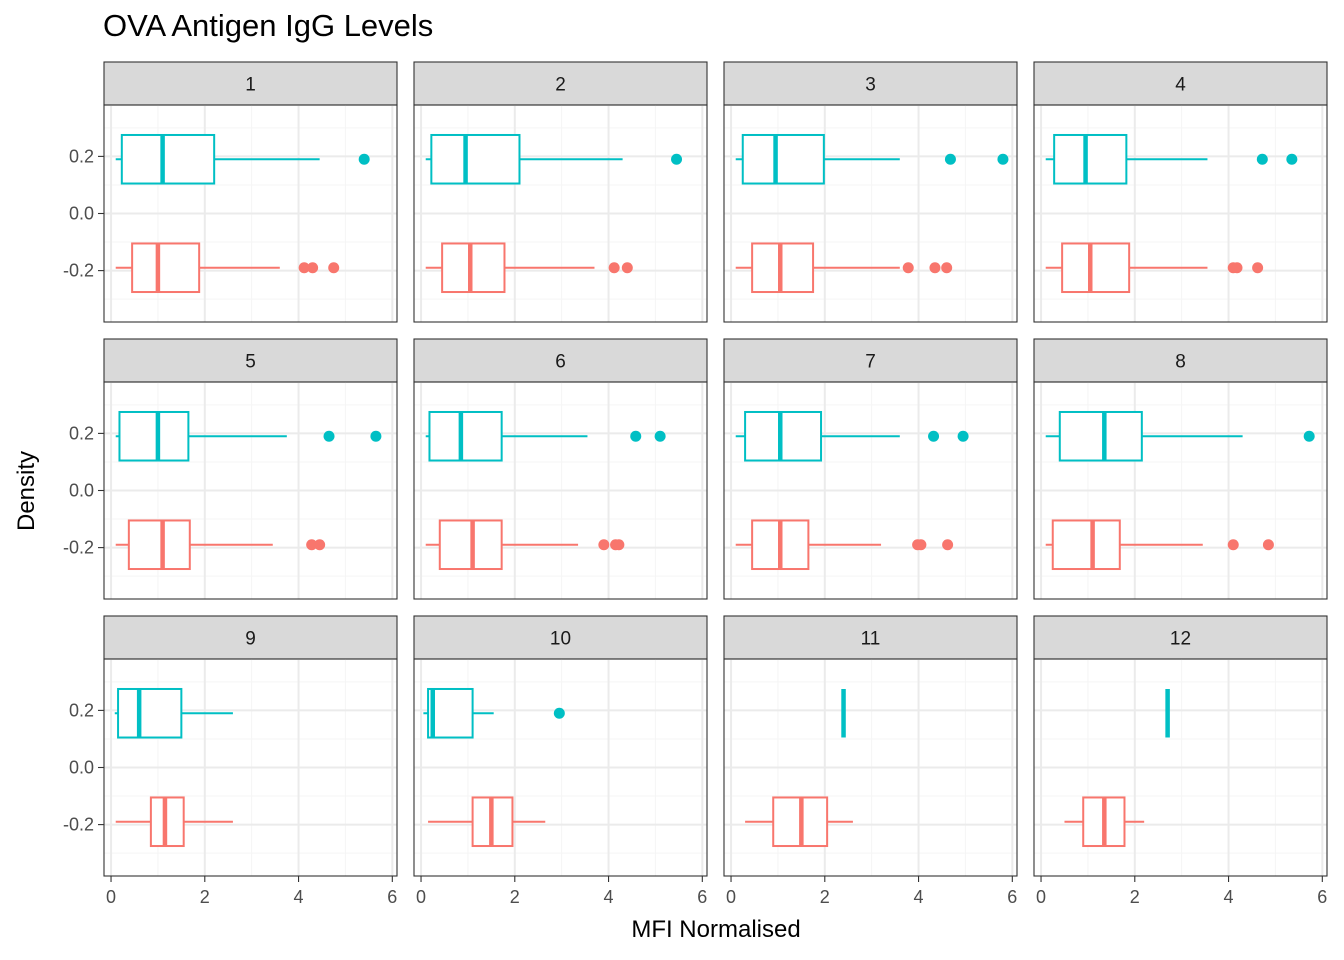  I want to click on facet-panel-5: 5 -0.2 0.0 0.2, so click(230, 469).